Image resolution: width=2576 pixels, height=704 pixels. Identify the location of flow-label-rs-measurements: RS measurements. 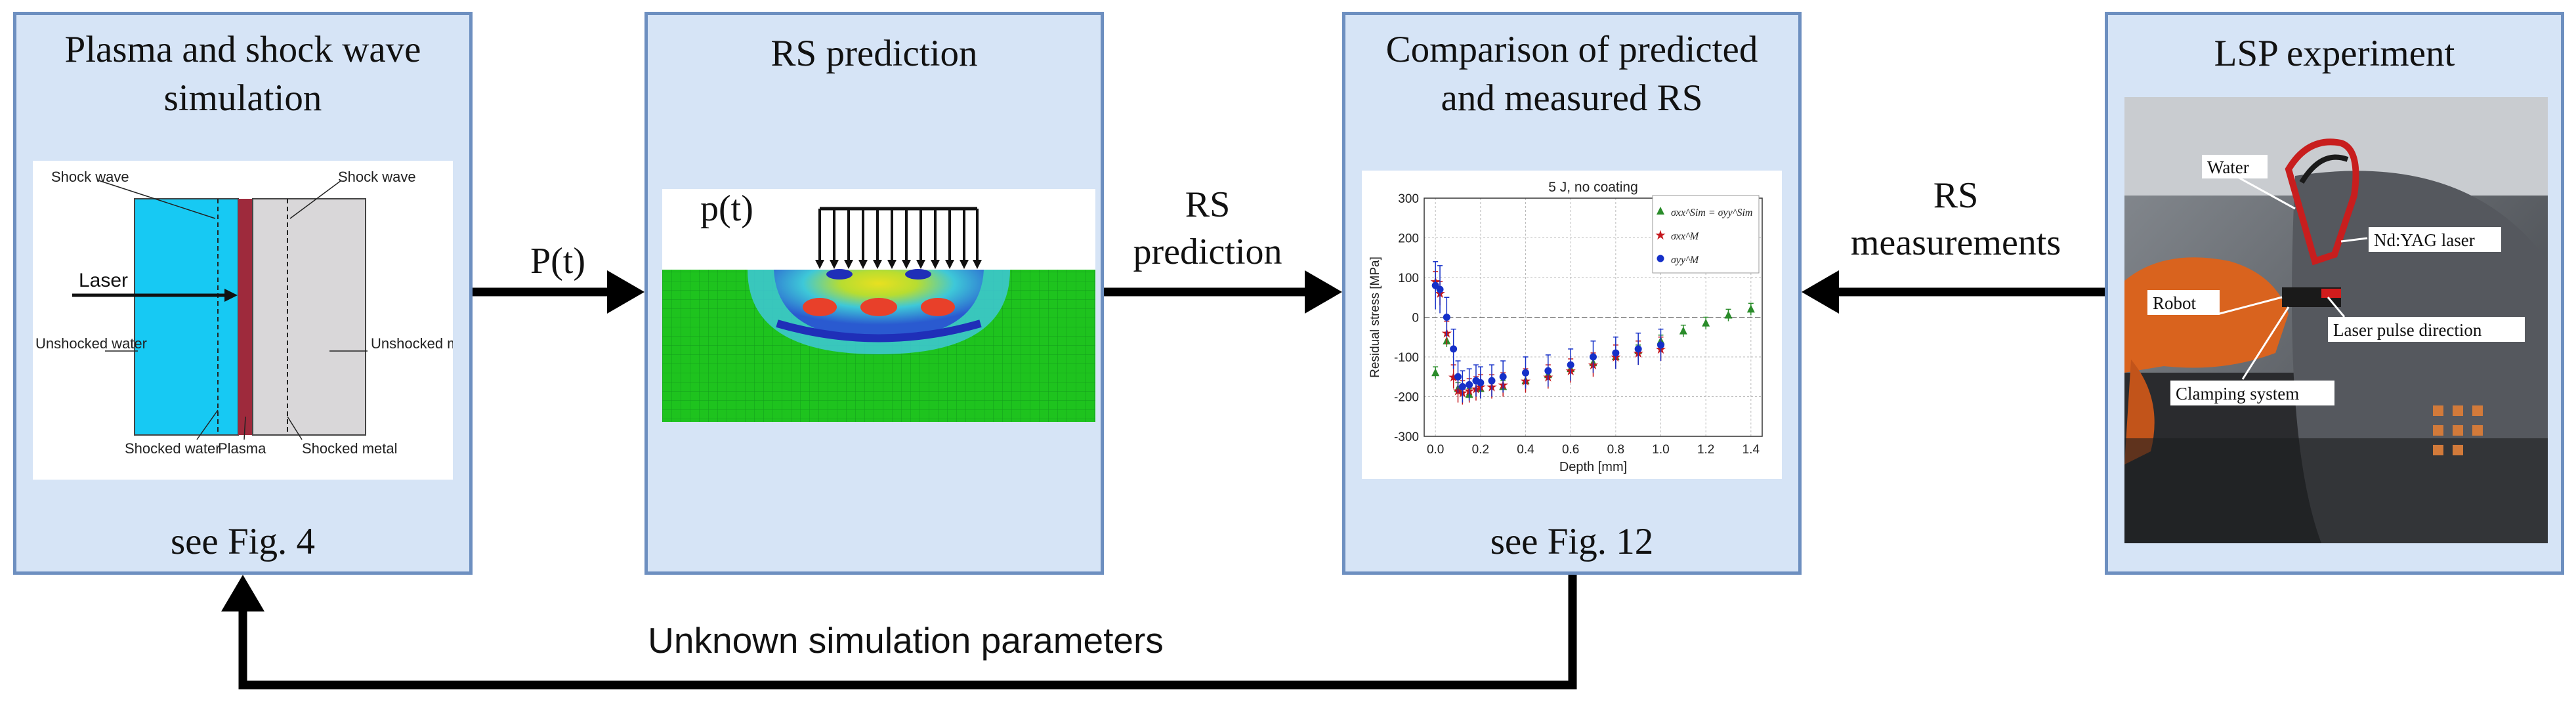
(1955, 219).